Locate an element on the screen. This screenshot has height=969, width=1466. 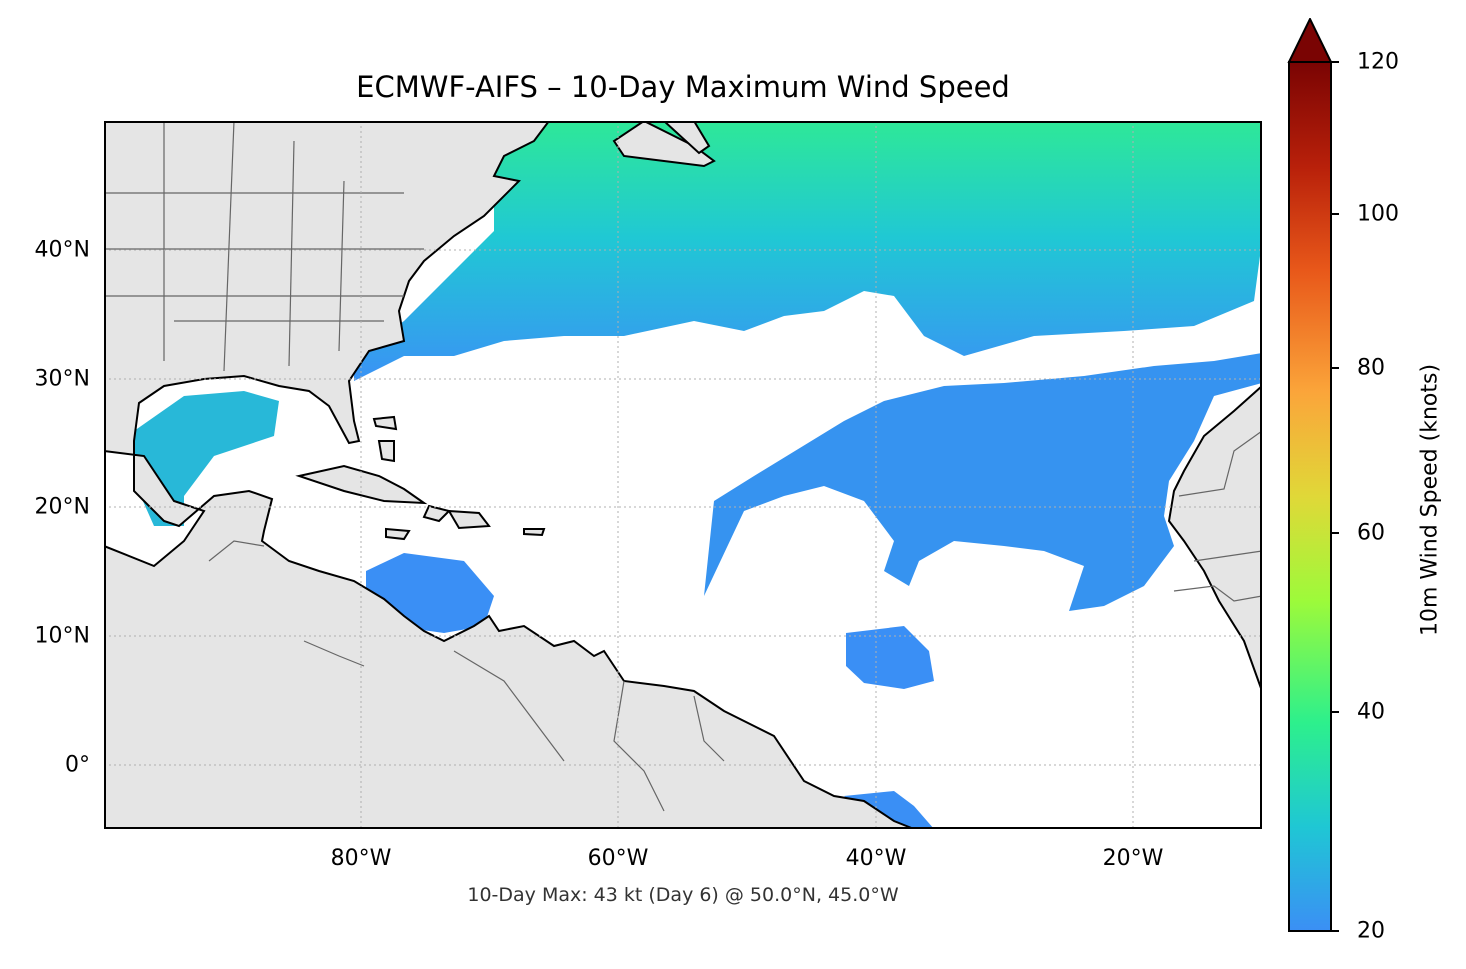
colorbar-tick-20: 20 is located at coordinates (1371, 931).